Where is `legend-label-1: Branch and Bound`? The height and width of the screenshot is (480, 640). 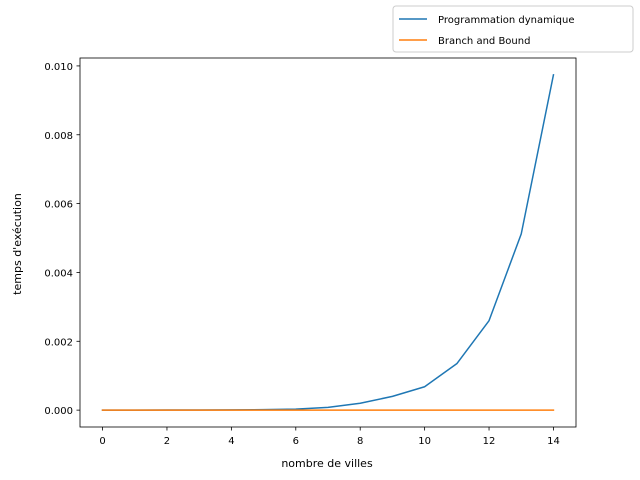
legend-label-1: Branch and Bound is located at coordinates (484, 41).